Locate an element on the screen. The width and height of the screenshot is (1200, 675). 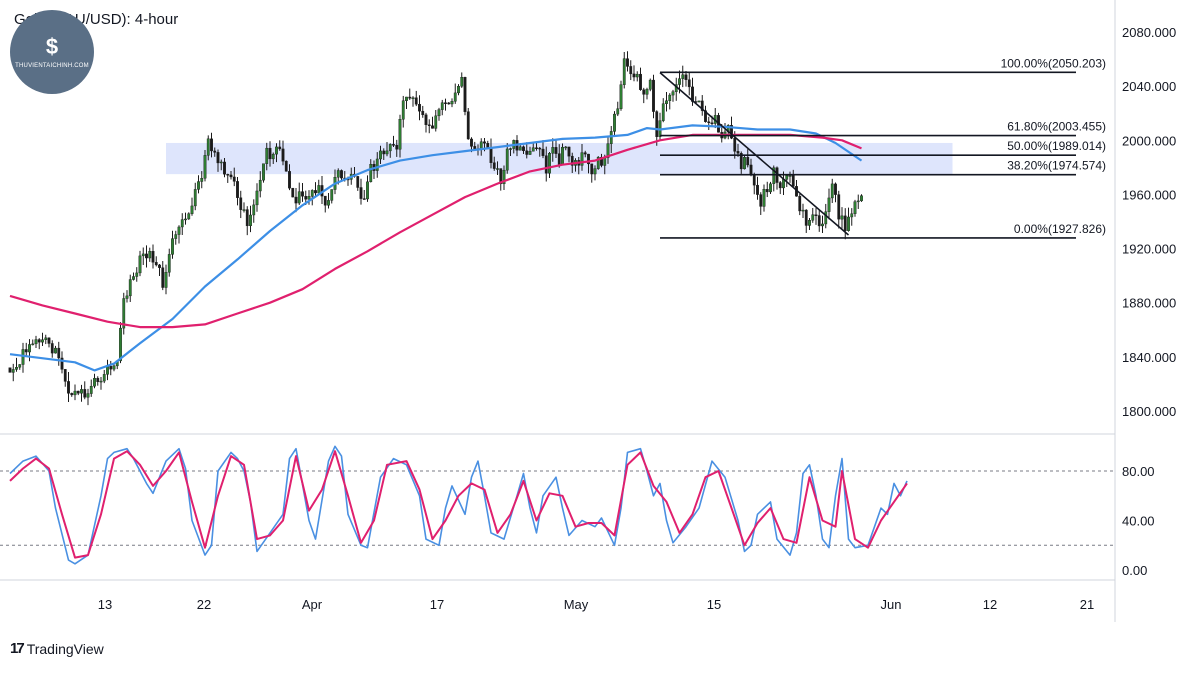
time-tick-label: 21 is located at coordinates (1087, 604).